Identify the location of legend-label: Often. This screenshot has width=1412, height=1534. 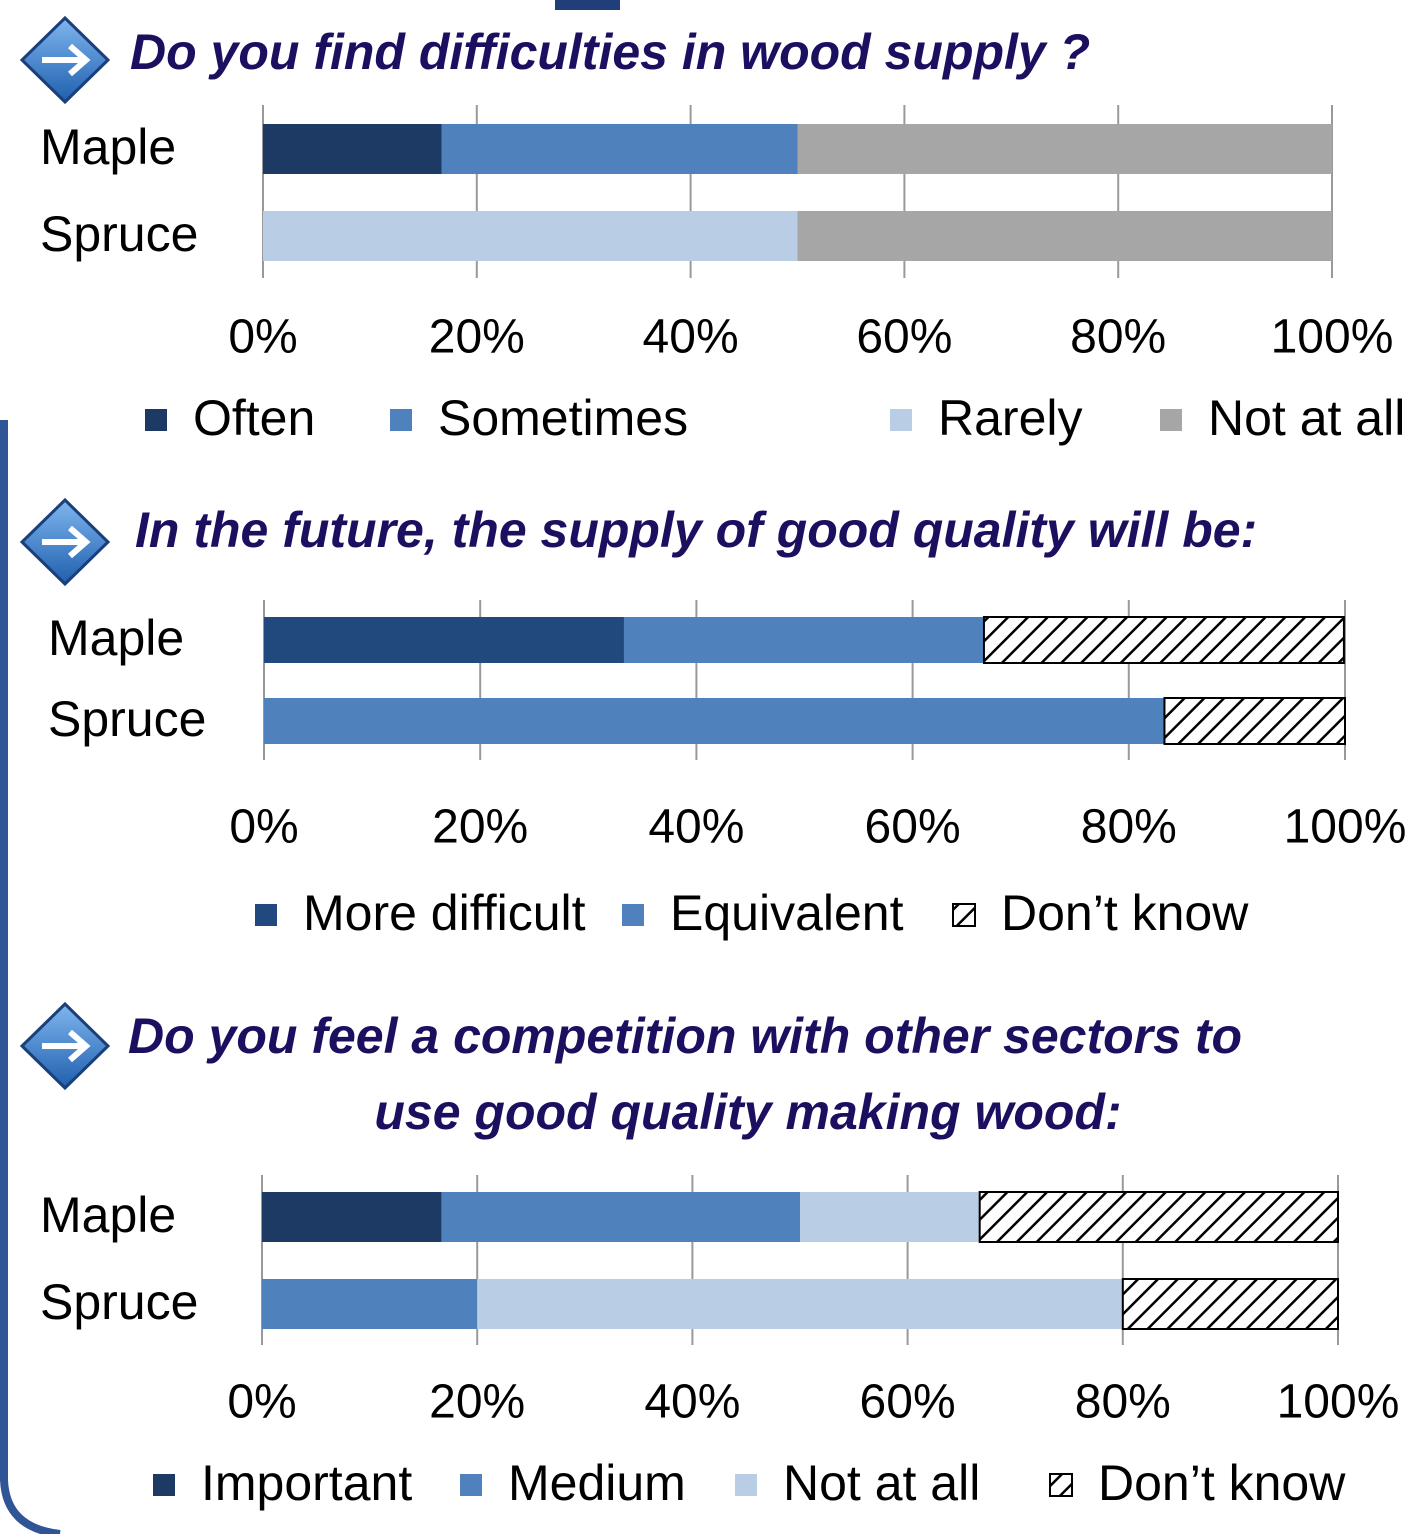
(254, 418).